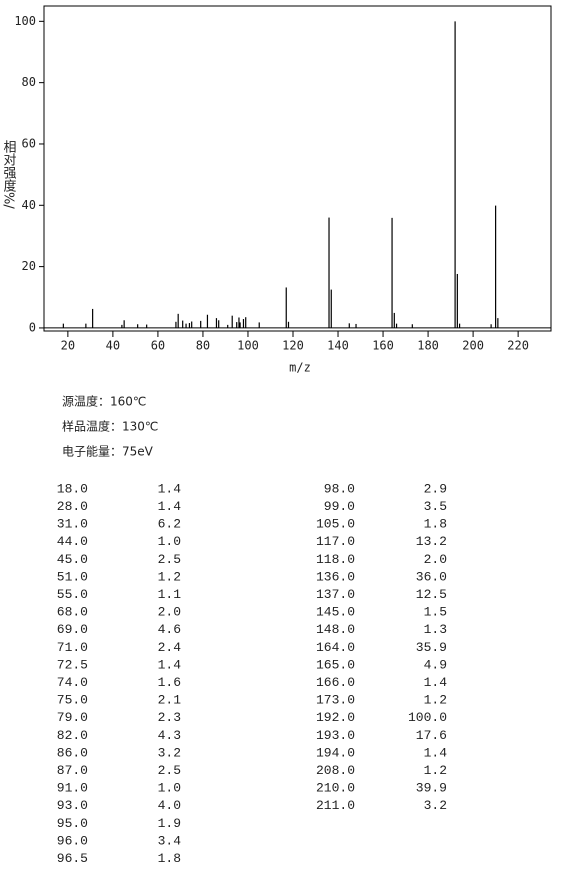  Describe the element at coordinates (72, 805) in the screenshot. I see `table-mz: 93.0` at that location.